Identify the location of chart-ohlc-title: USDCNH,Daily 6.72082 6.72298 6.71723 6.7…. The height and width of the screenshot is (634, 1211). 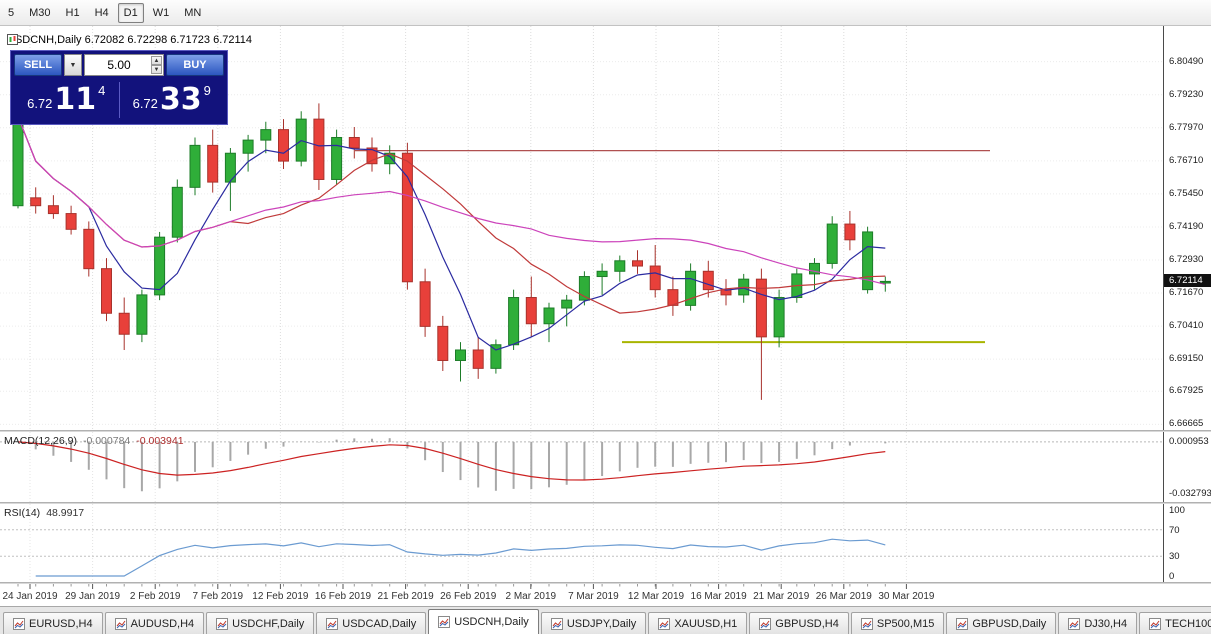
(129, 40).